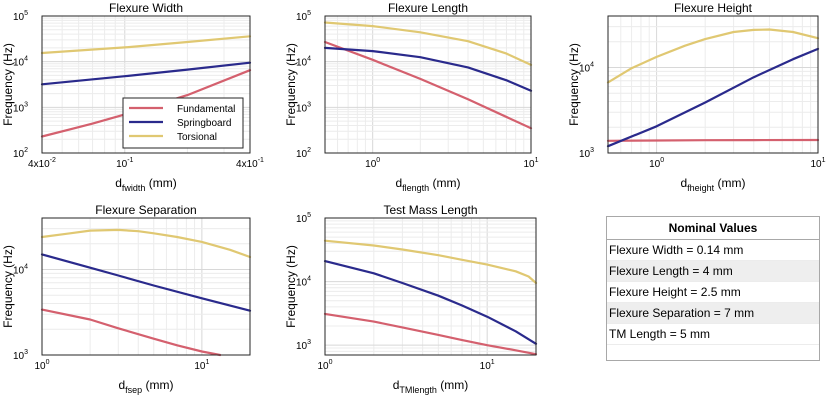 The width and height of the screenshot is (830, 406). What do you see at coordinates (124, 163) in the screenshot?
I see `x-tick-label: 10⁻¹` at bounding box center [124, 163].